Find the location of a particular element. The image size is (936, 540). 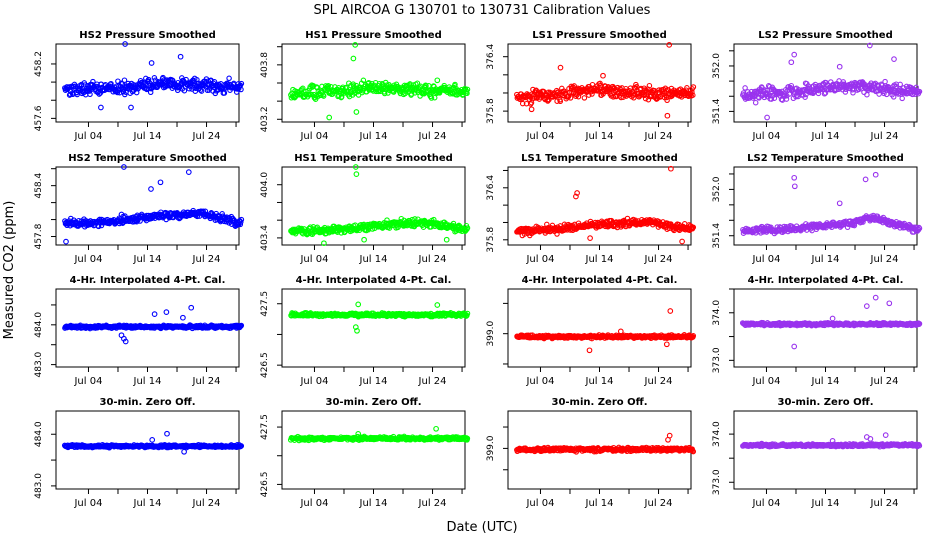

panel-title: HS2 Pressure Smoothed is located at coordinates (147, 35).